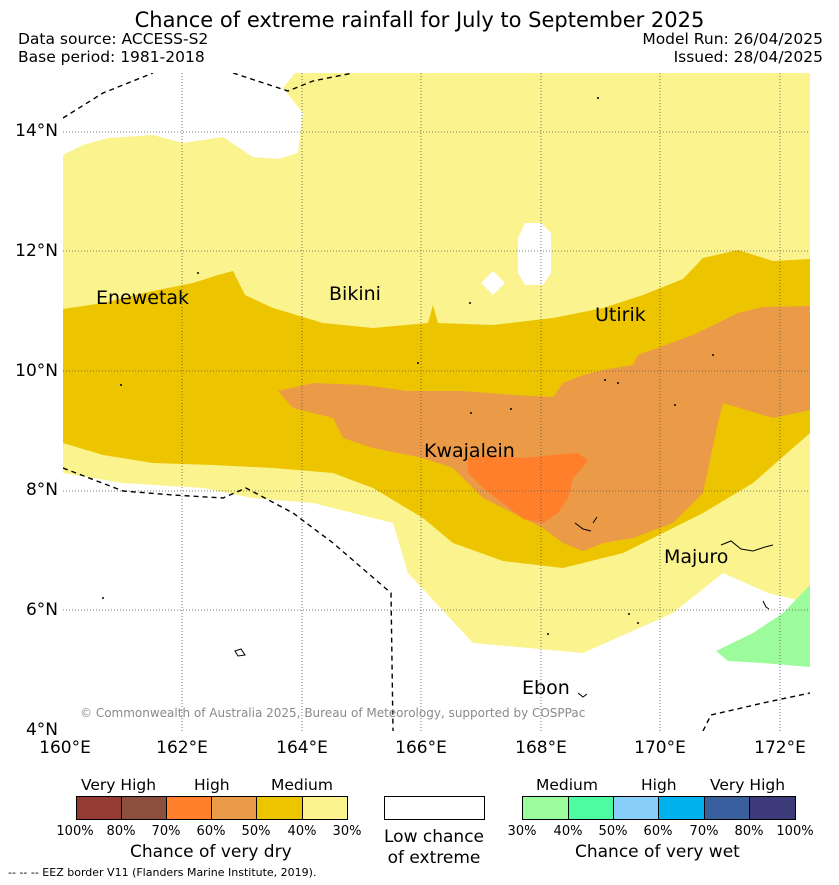 This screenshot has width=839, height=885. What do you see at coordinates (546, 688) in the screenshot?
I see `place-label-ebon: Ebon` at bounding box center [546, 688].